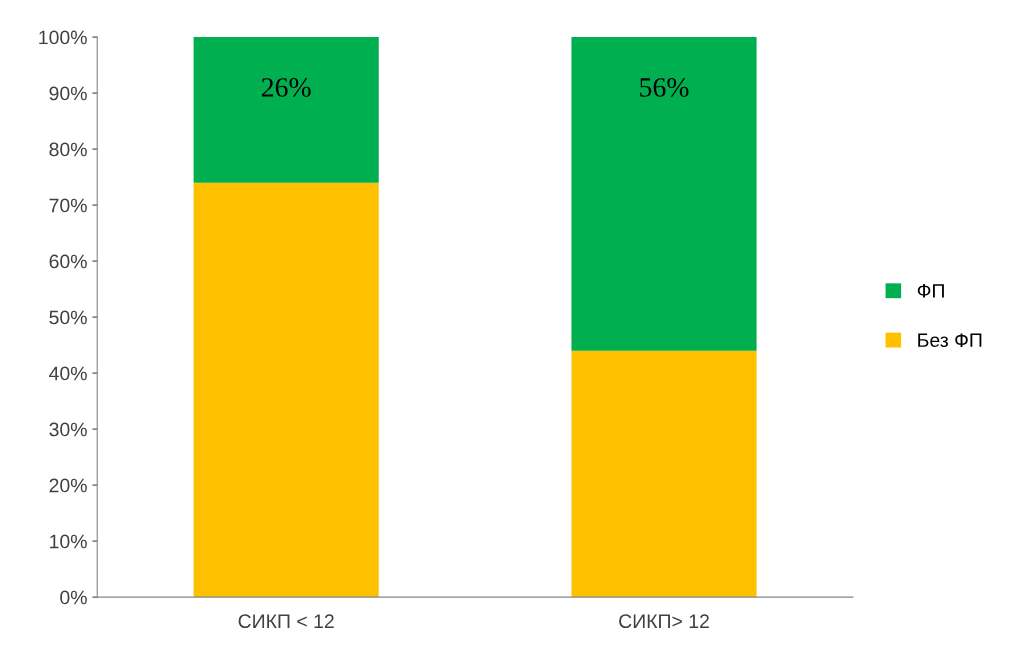 Image resolution: width=1013 pixels, height=662 pixels. What do you see at coordinates (68, 93) in the screenshot?
I see `y-tick-label: 90%` at bounding box center [68, 93].